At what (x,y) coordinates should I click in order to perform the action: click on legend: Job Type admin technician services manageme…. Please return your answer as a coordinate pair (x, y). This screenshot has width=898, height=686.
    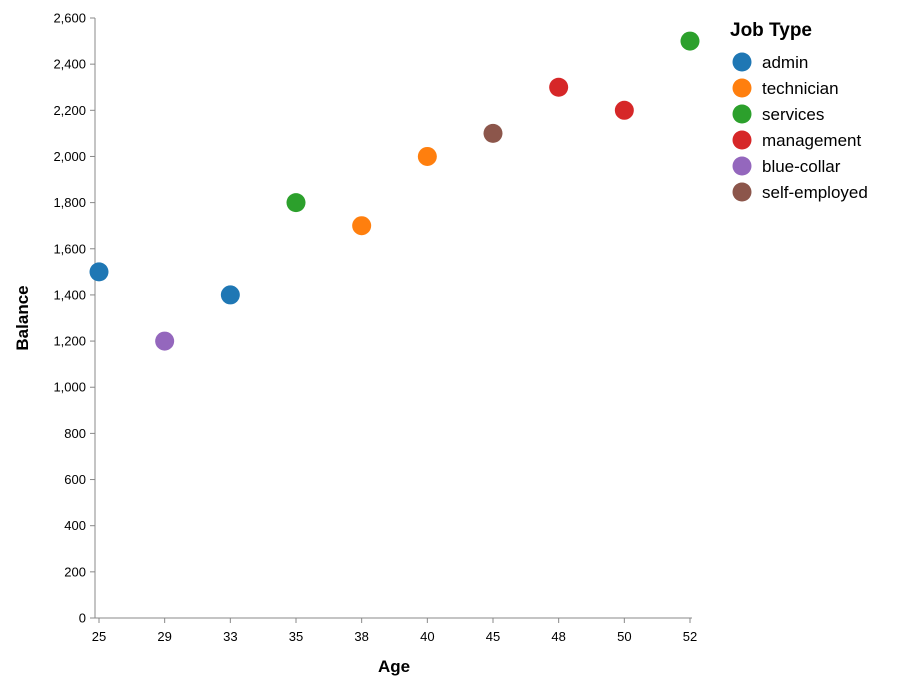
    Looking at the image, I should click on (799, 111).